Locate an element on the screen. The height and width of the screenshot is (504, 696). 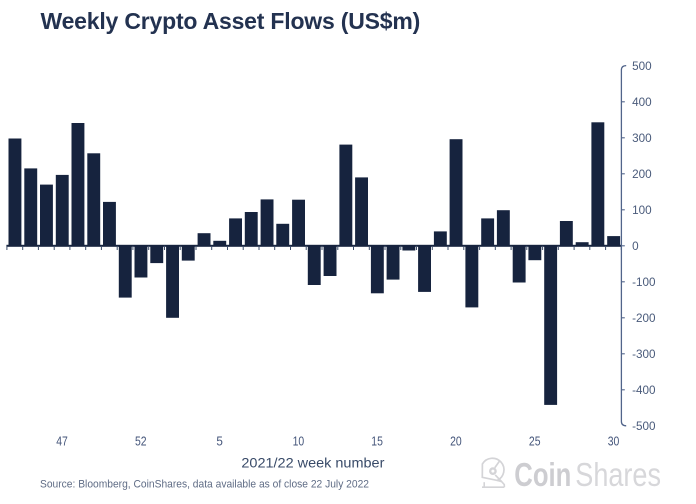
svg-text: -300 is located at coordinates (644, 354).